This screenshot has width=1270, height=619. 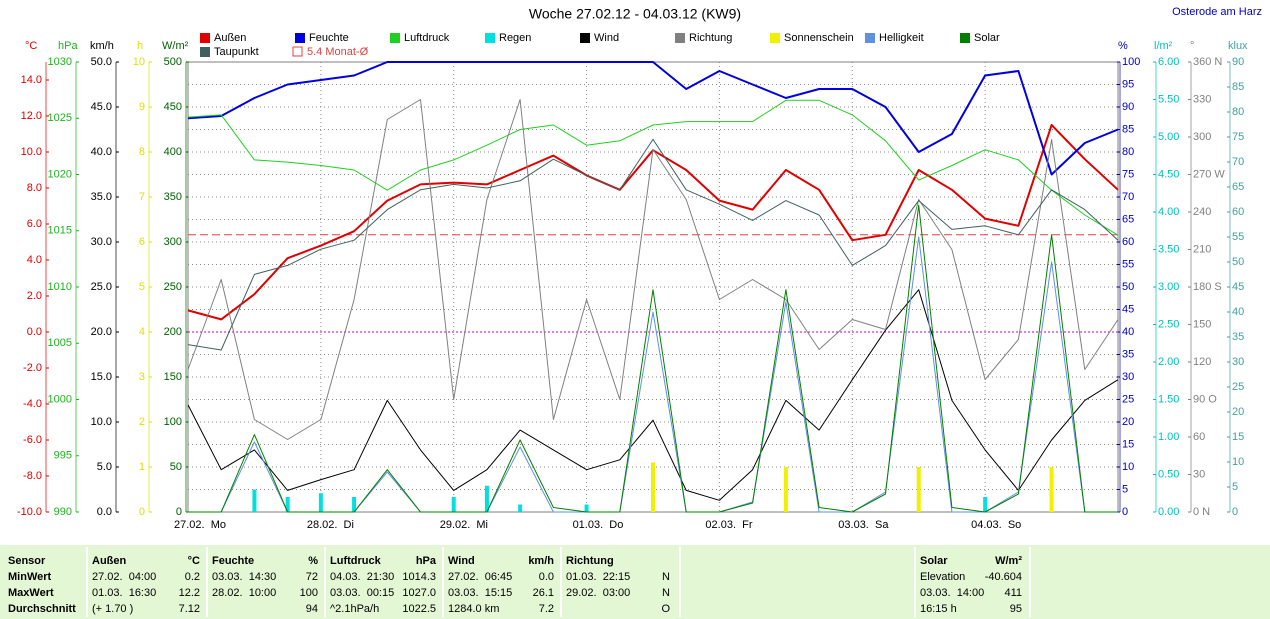 I want to click on y-tick-label: 45.0, so click(x=101, y=107).